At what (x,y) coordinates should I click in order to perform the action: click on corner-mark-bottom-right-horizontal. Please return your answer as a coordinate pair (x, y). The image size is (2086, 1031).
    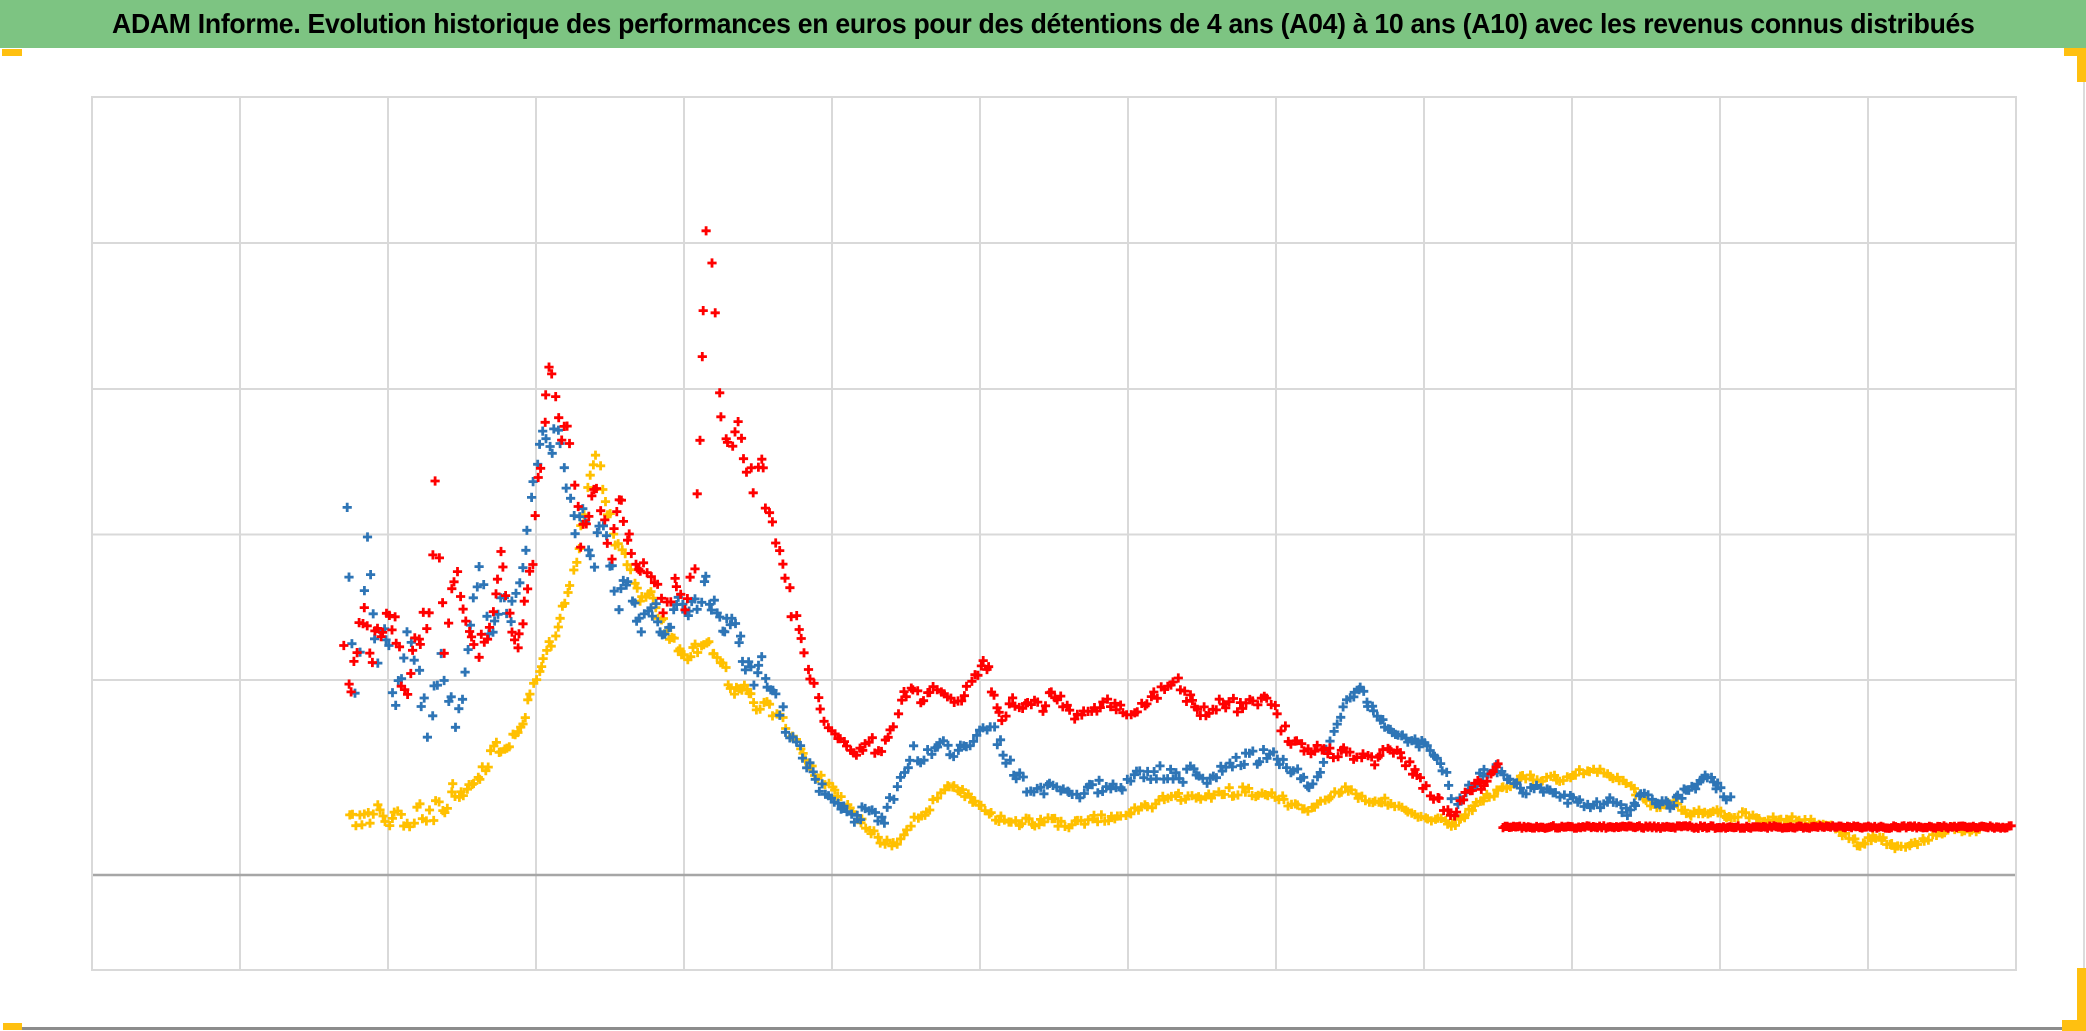
    Looking at the image, I should click on (2074, 1025).